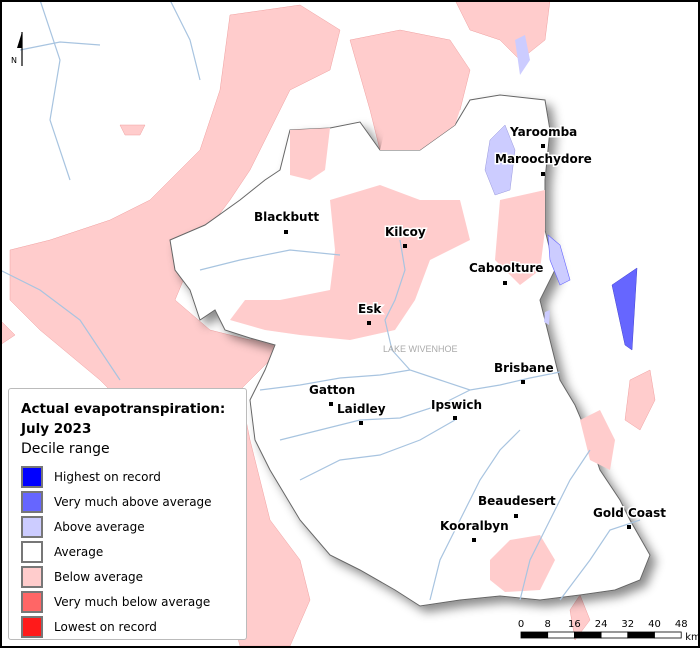 Image resolution: width=700 pixels, height=648 pixels. I want to click on legend-label: Below average, so click(99, 576).